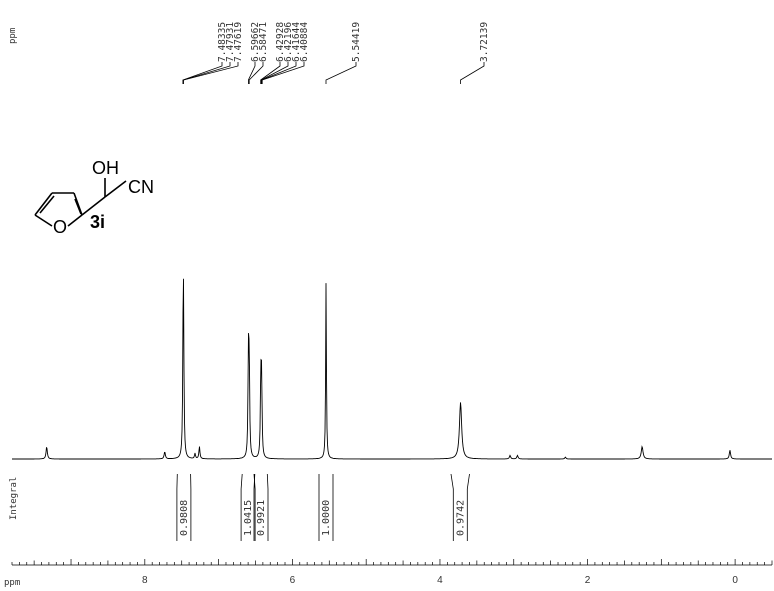  Describe the element at coordinates (60, 227) in the screenshot. I see `ring-o-label: O` at that location.